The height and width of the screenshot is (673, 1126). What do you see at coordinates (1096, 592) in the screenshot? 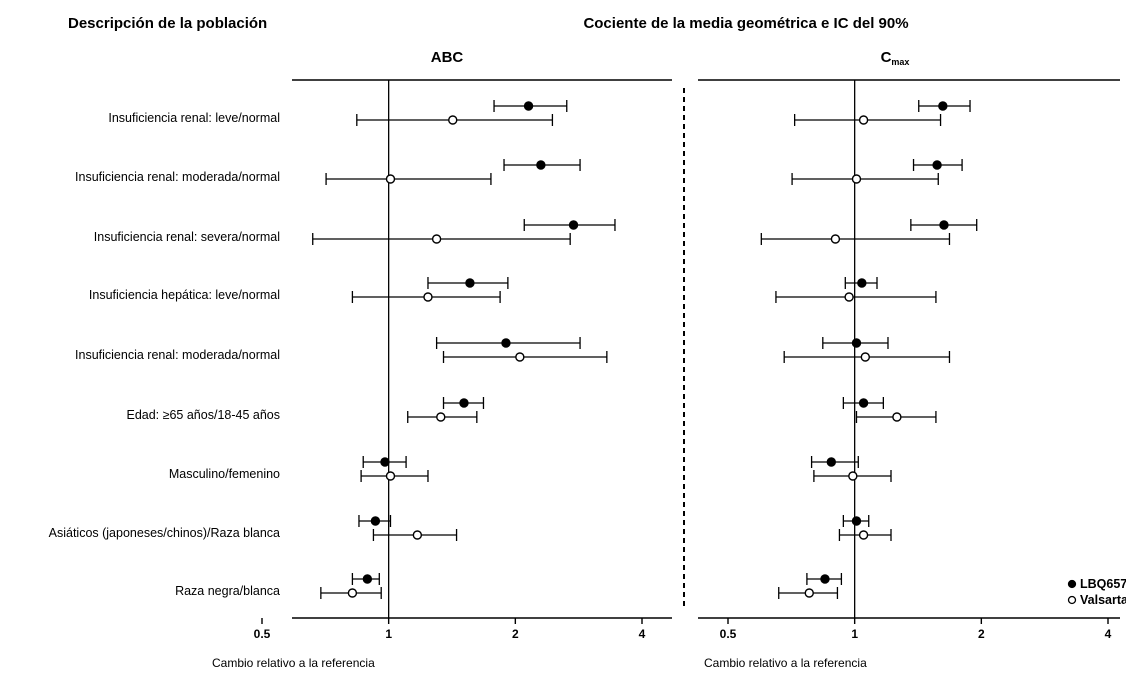
I see `legend: LBQ657 Valsartan` at bounding box center [1096, 592].